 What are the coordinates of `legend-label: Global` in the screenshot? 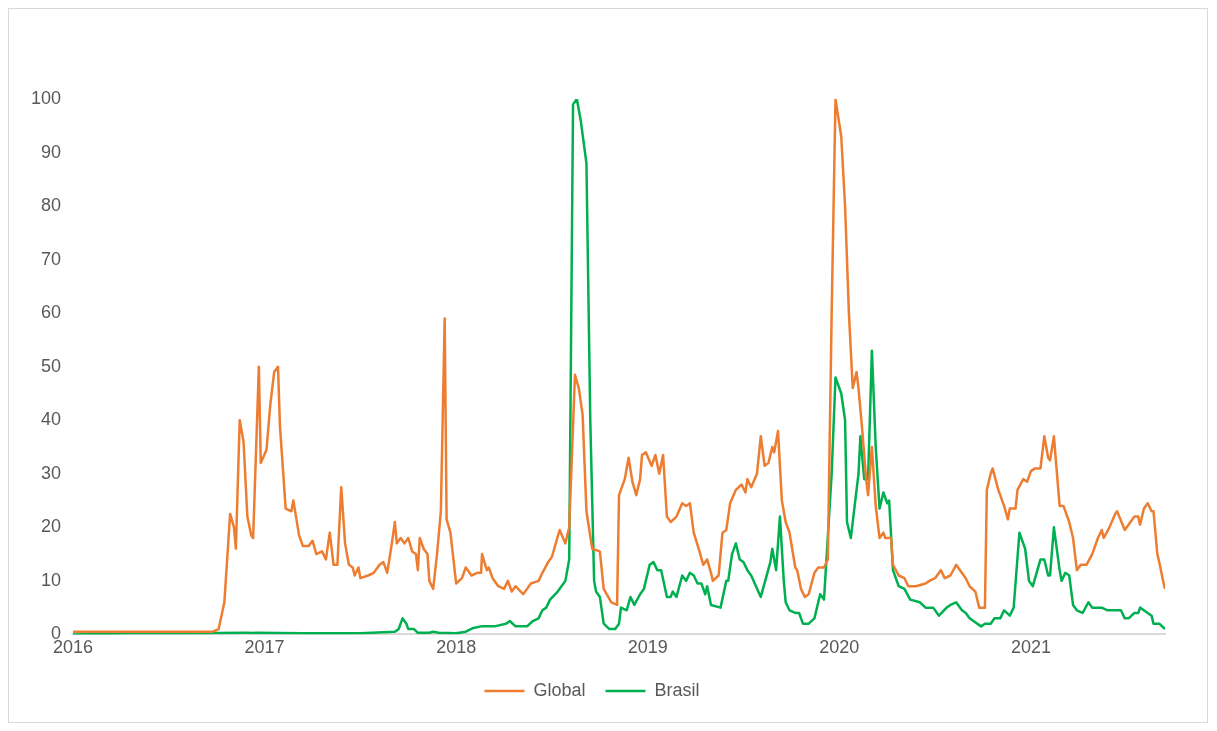 It's located at (559, 689).